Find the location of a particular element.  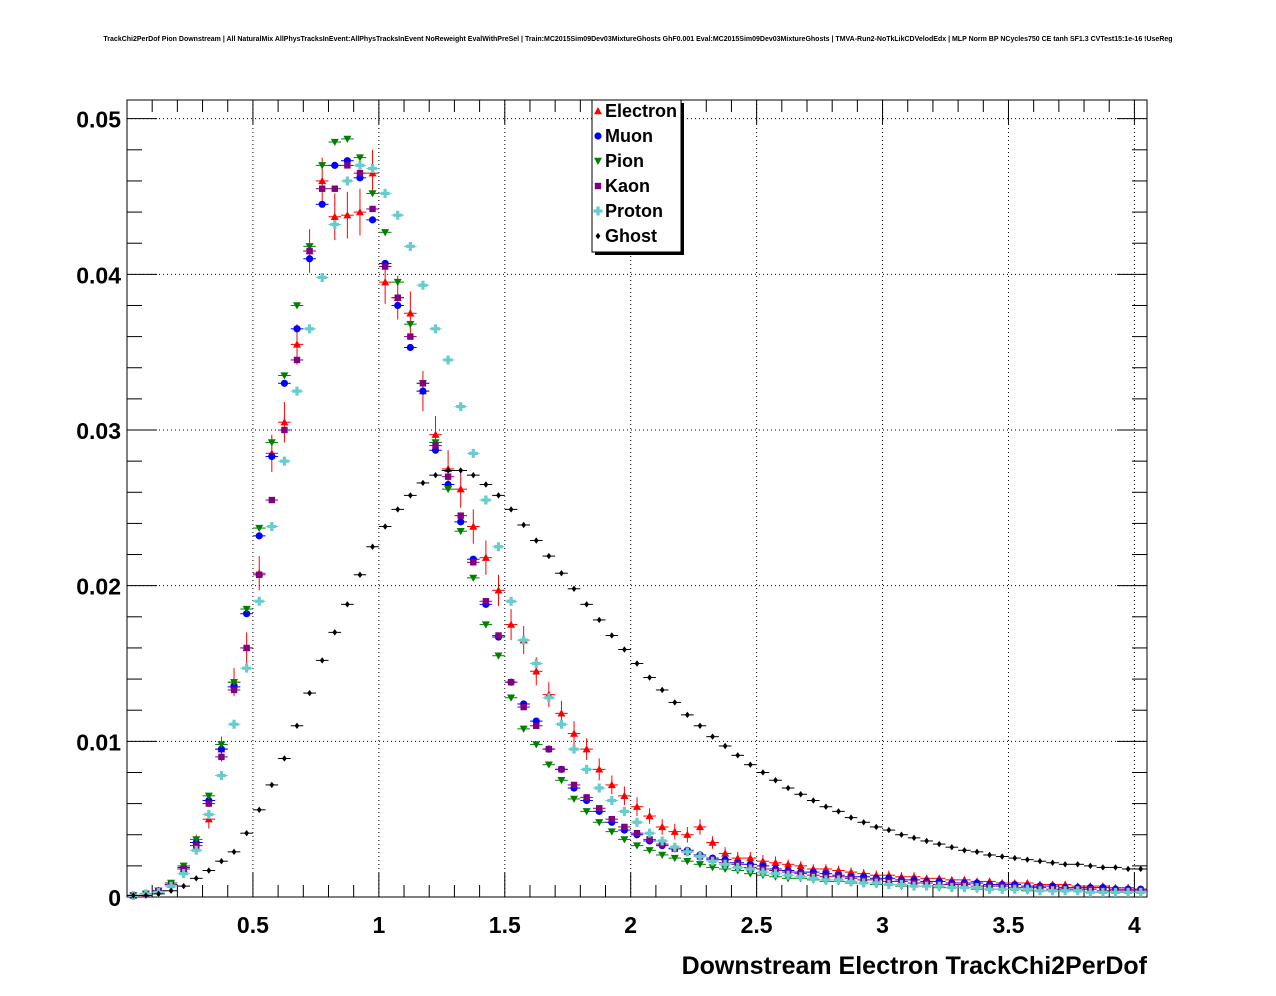

legend-marker-kaon is located at coordinates (598, 186).